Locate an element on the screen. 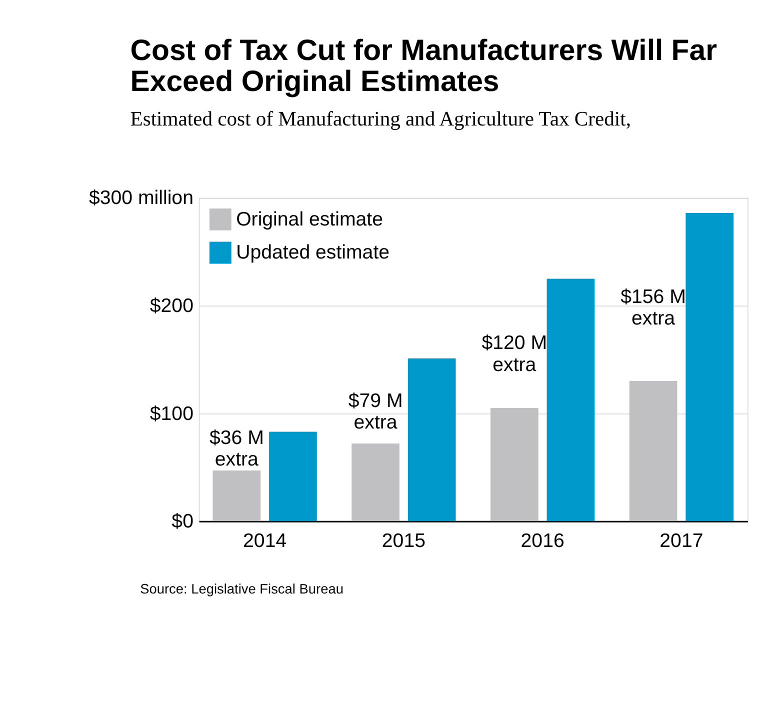  y-tick-label: $300 million is located at coordinates (141, 198).